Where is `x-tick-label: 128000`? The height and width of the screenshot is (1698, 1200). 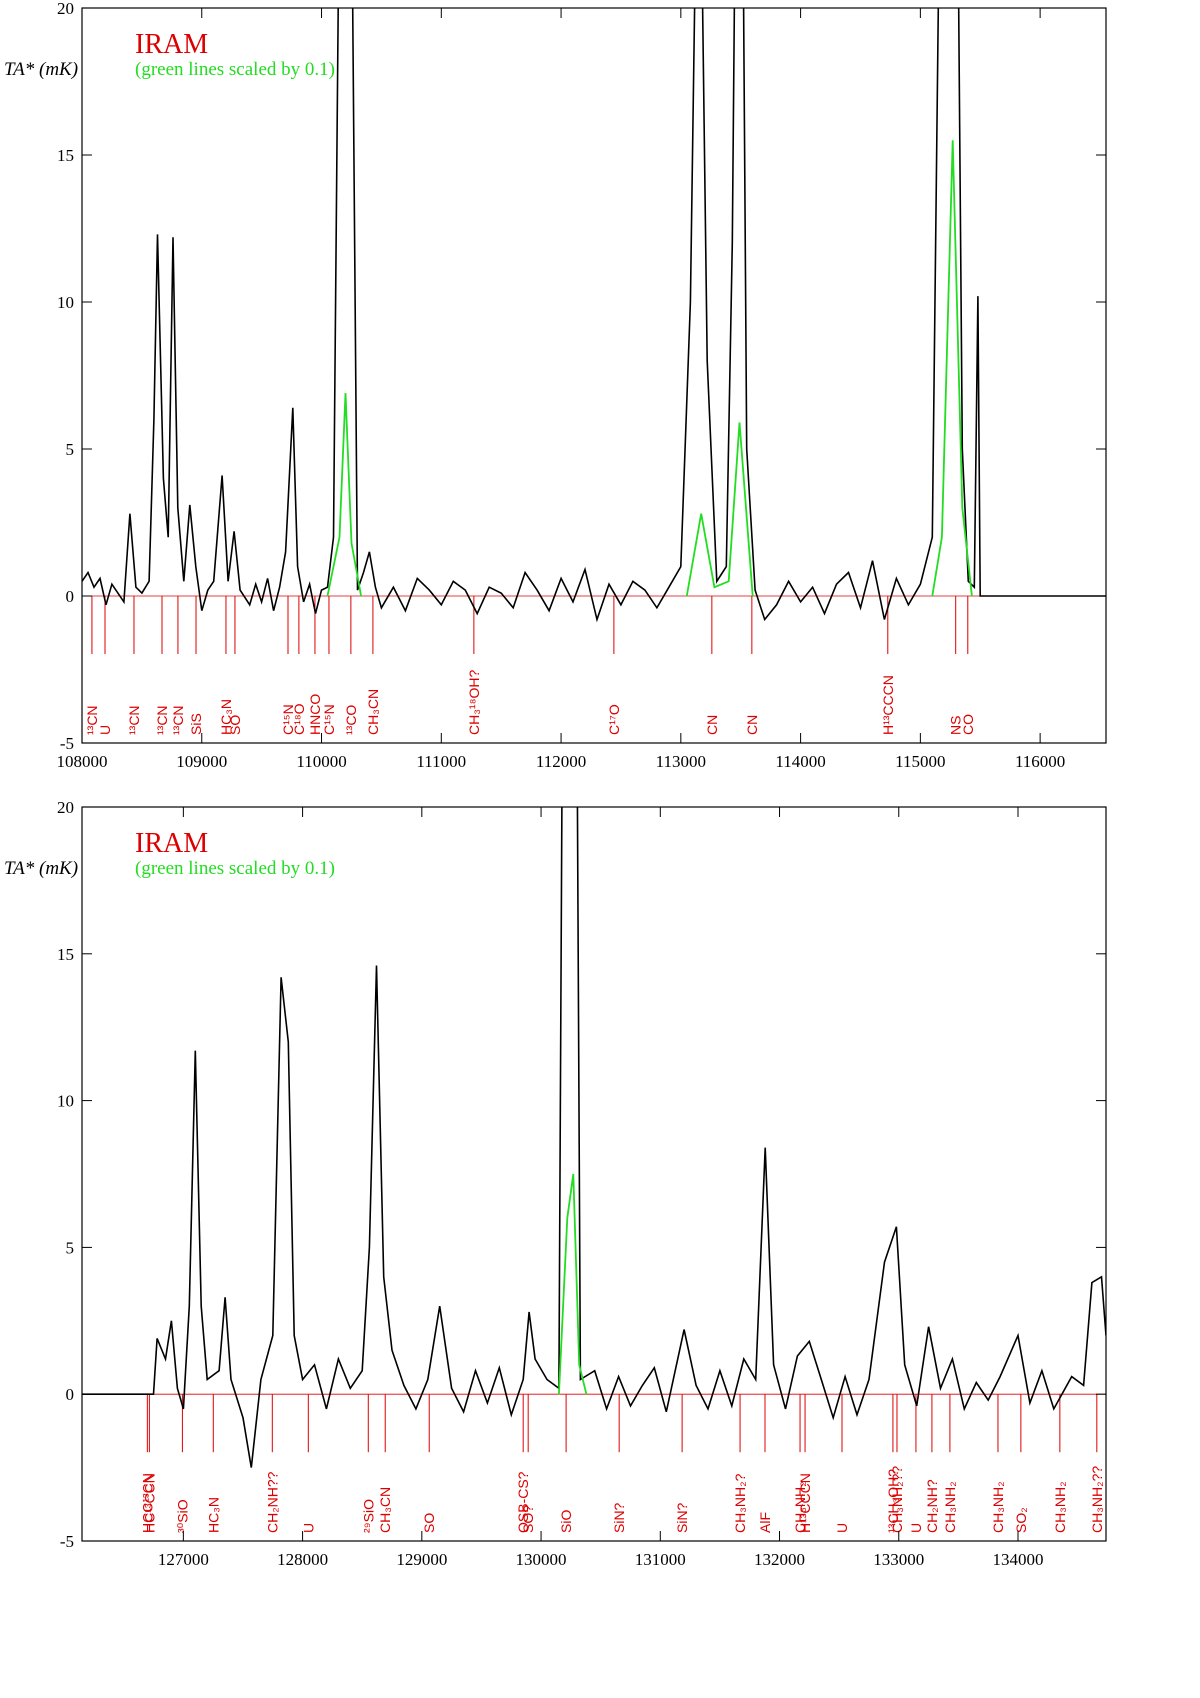
x-tick-label: 128000 is located at coordinates (302, 1559).